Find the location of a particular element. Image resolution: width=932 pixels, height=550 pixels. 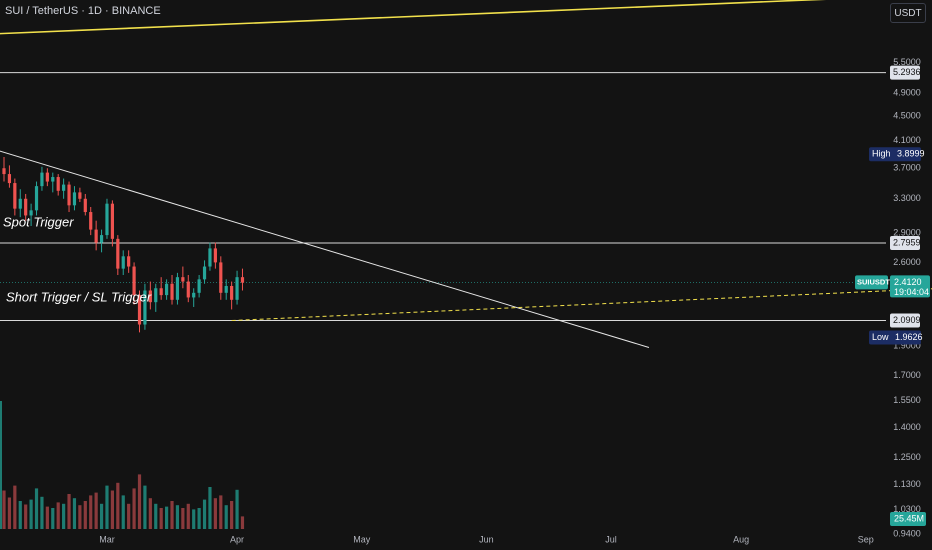

currency-button: USDT is located at coordinates (908, 13).